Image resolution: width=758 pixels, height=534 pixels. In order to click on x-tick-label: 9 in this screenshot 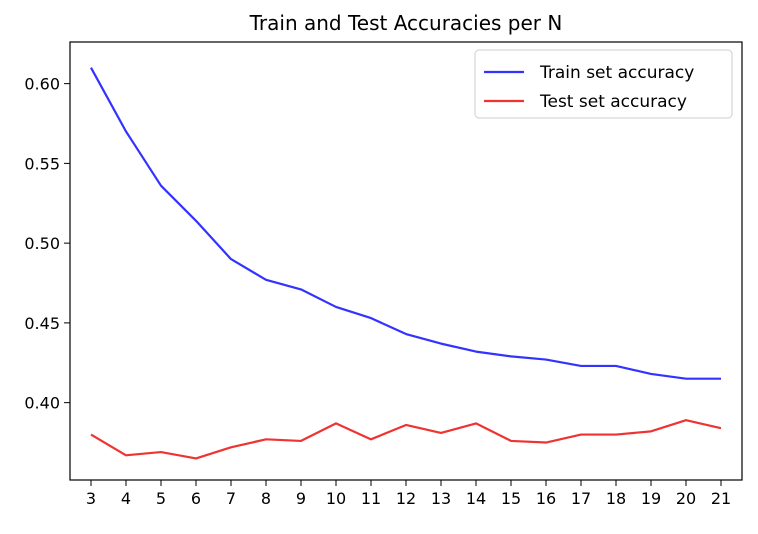, I will do `click(301, 498)`.